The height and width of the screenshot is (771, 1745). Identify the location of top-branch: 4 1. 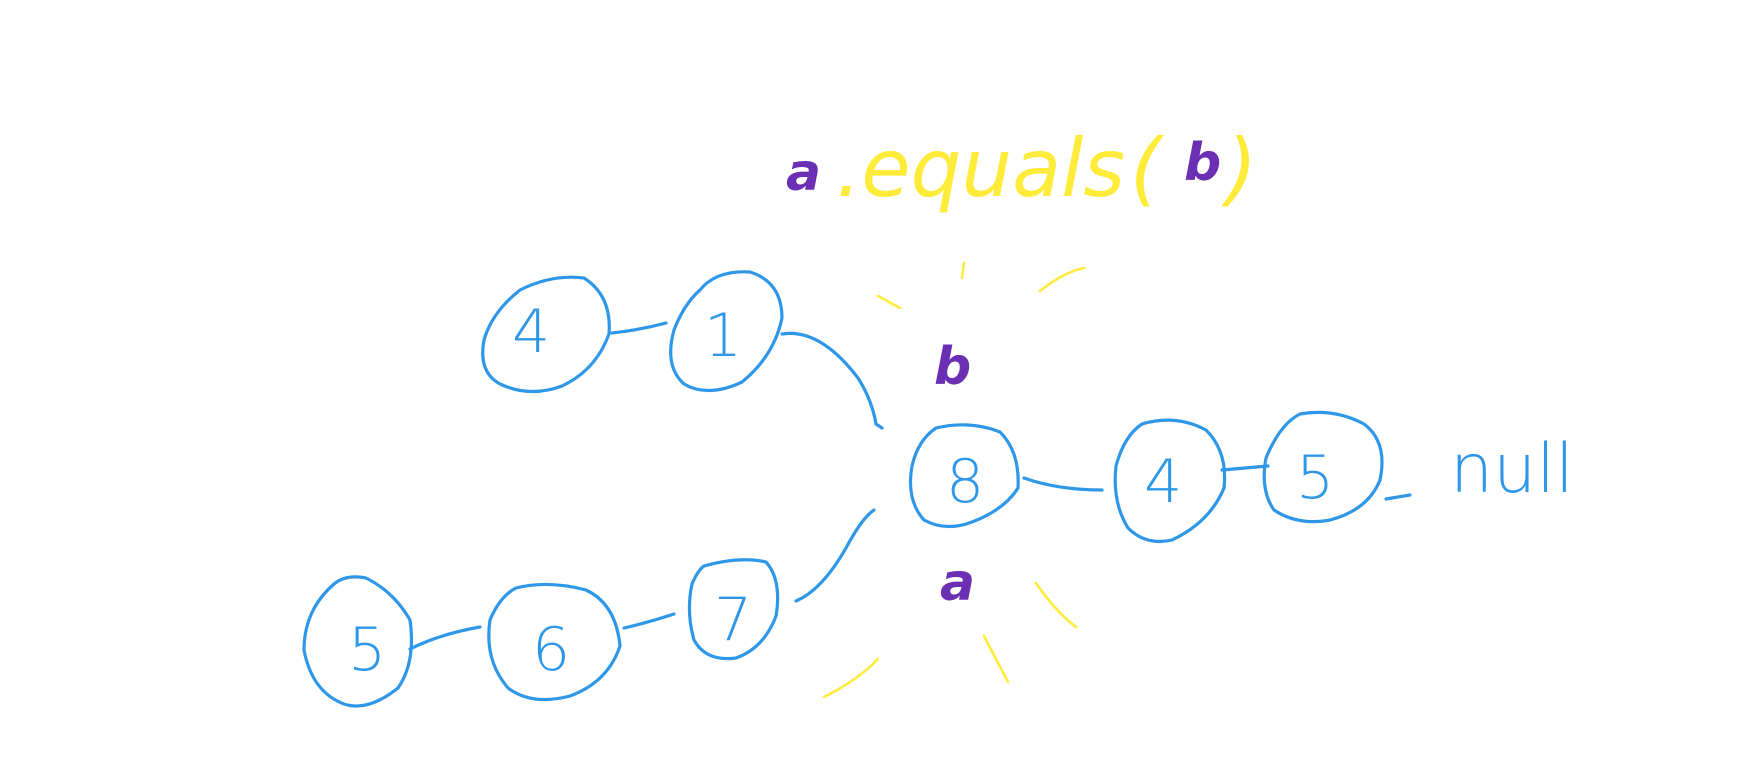
(632, 332).